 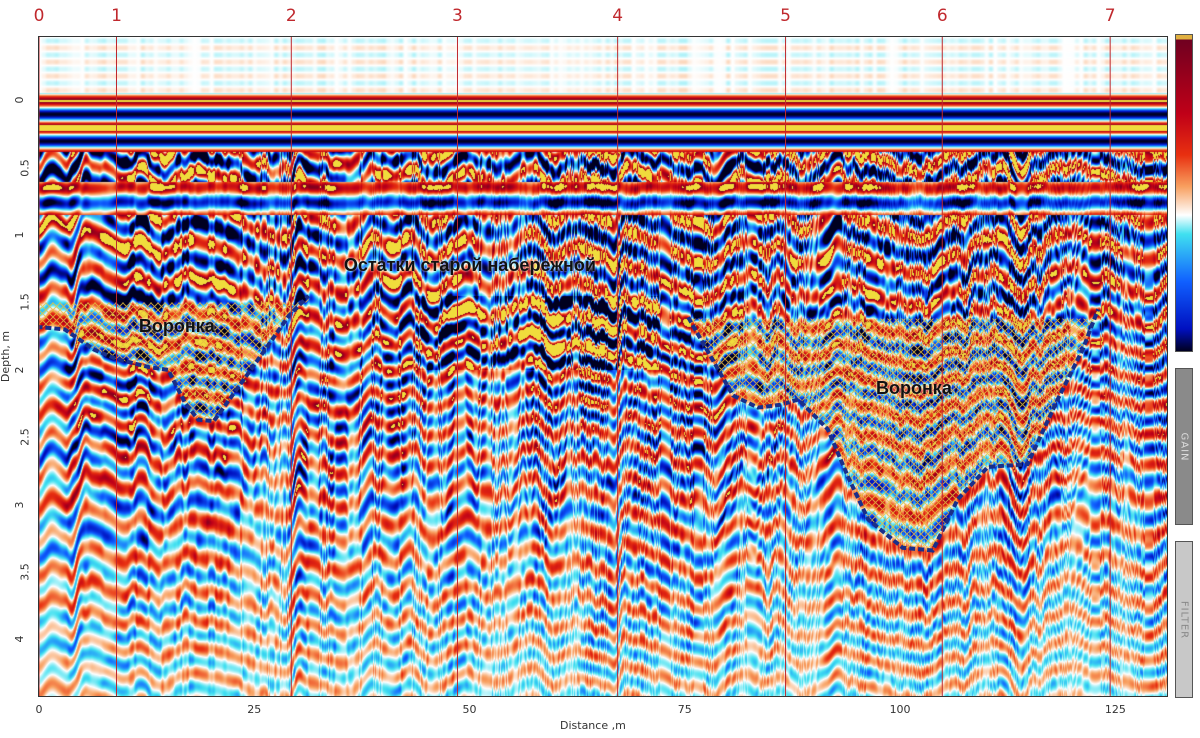 What do you see at coordinates (25, 572) in the screenshot?
I see `y-tick-label: 3.5` at bounding box center [25, 572].